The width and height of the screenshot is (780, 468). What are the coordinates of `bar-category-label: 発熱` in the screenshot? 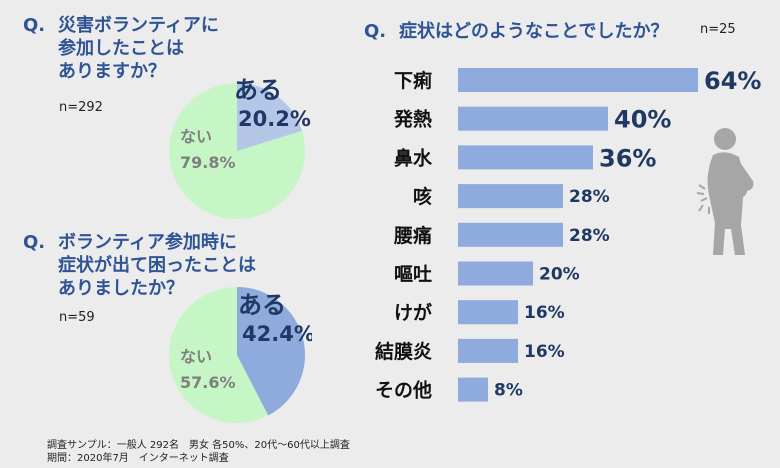 It's located at (412, 119).